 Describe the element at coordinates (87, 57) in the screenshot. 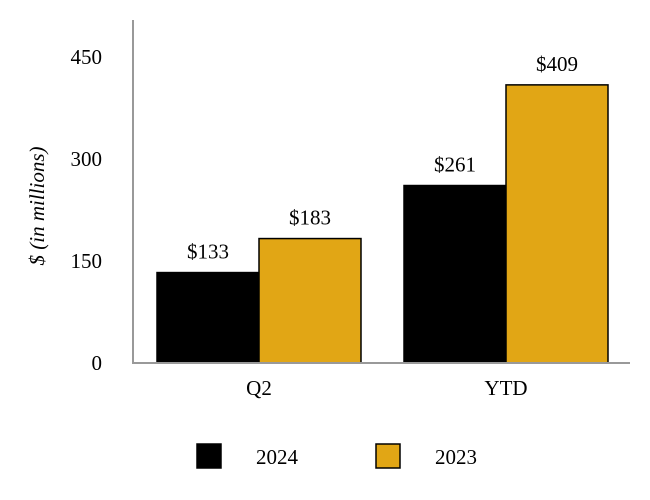

I see `y-tick-label: 450` at that location.